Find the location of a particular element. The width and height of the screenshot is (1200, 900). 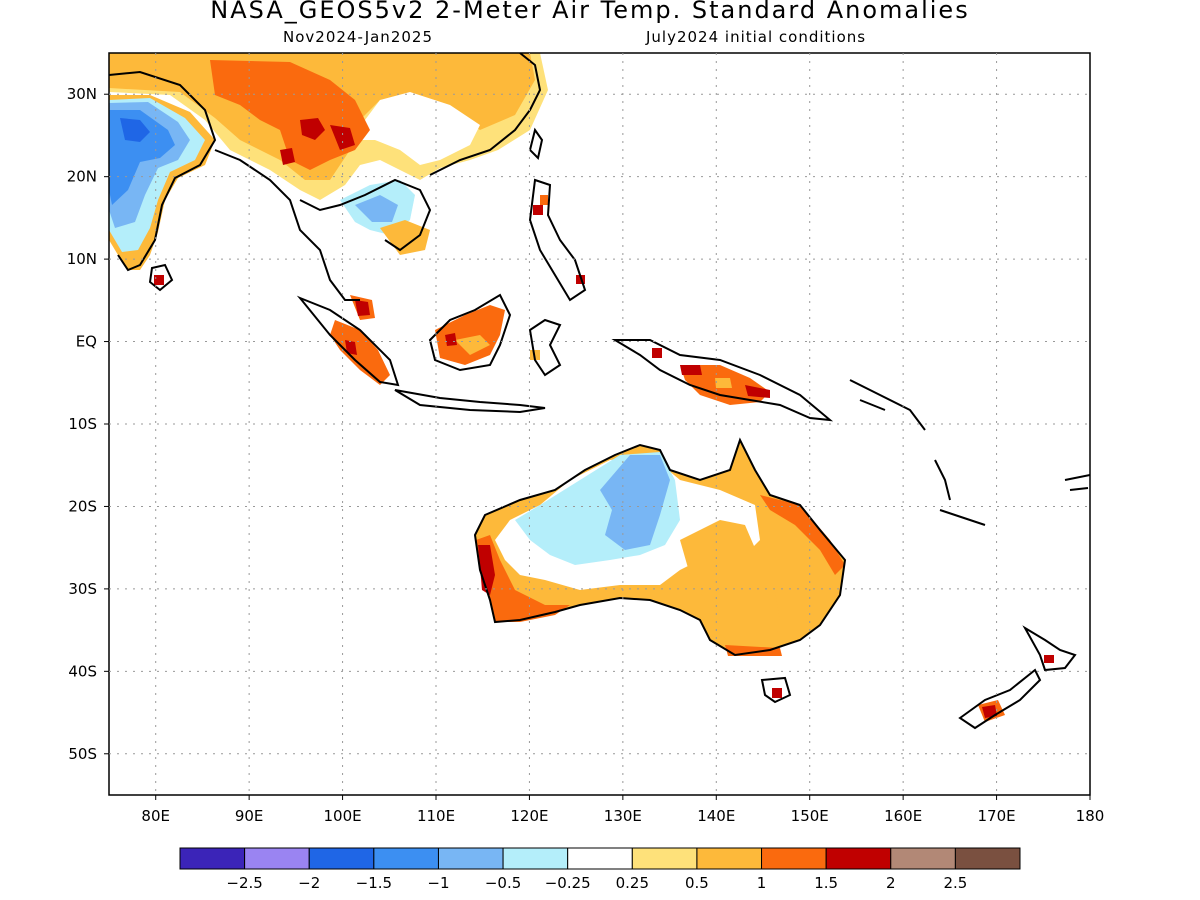

asia-anomaly-red-orange is located at coordinates (290, 115).